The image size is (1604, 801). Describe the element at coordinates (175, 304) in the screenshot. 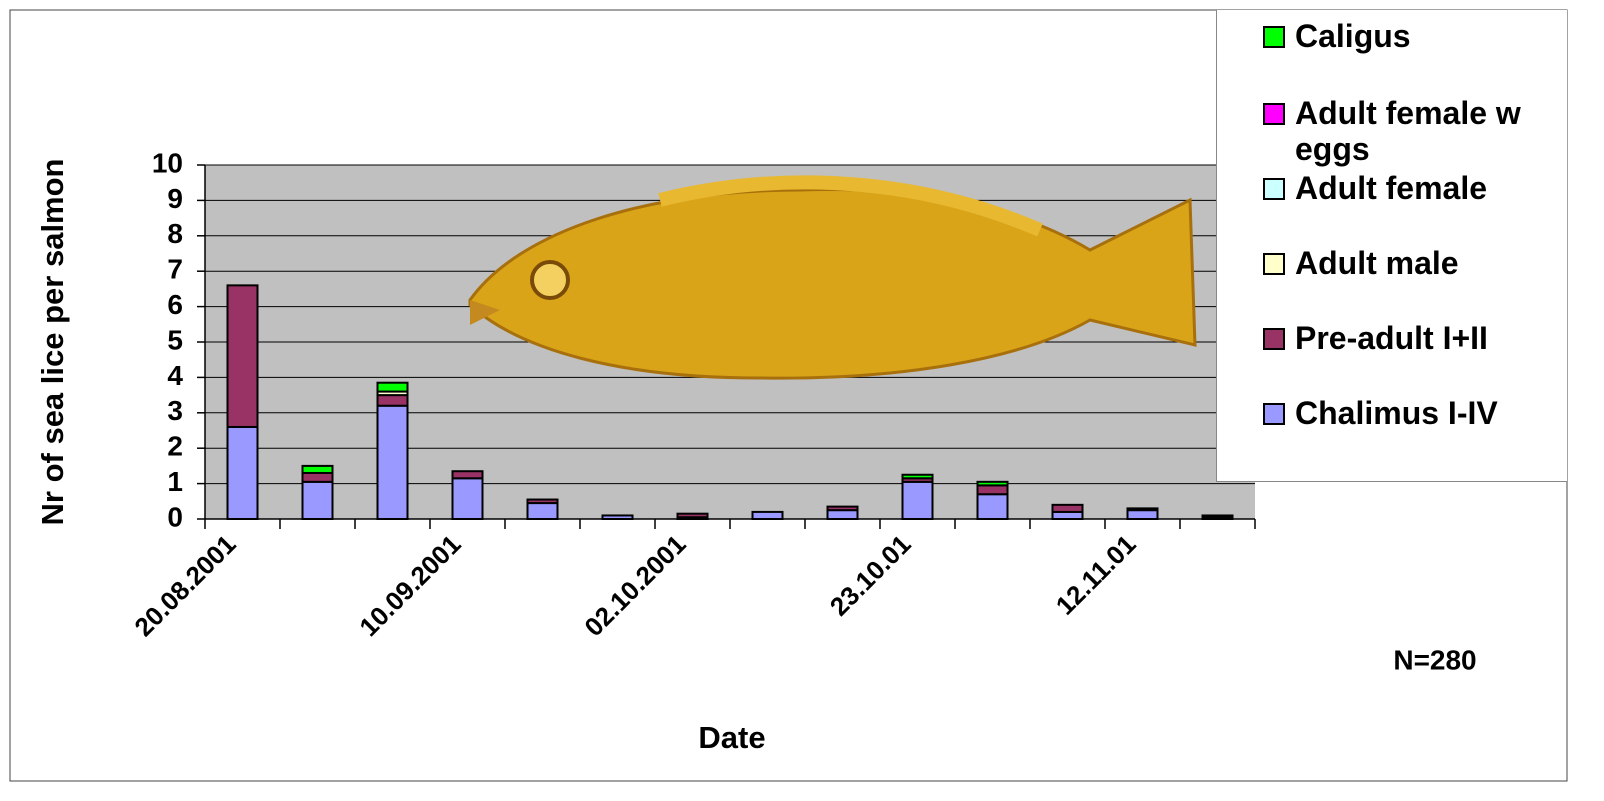

I see `y-tick-label: 6` at that location.